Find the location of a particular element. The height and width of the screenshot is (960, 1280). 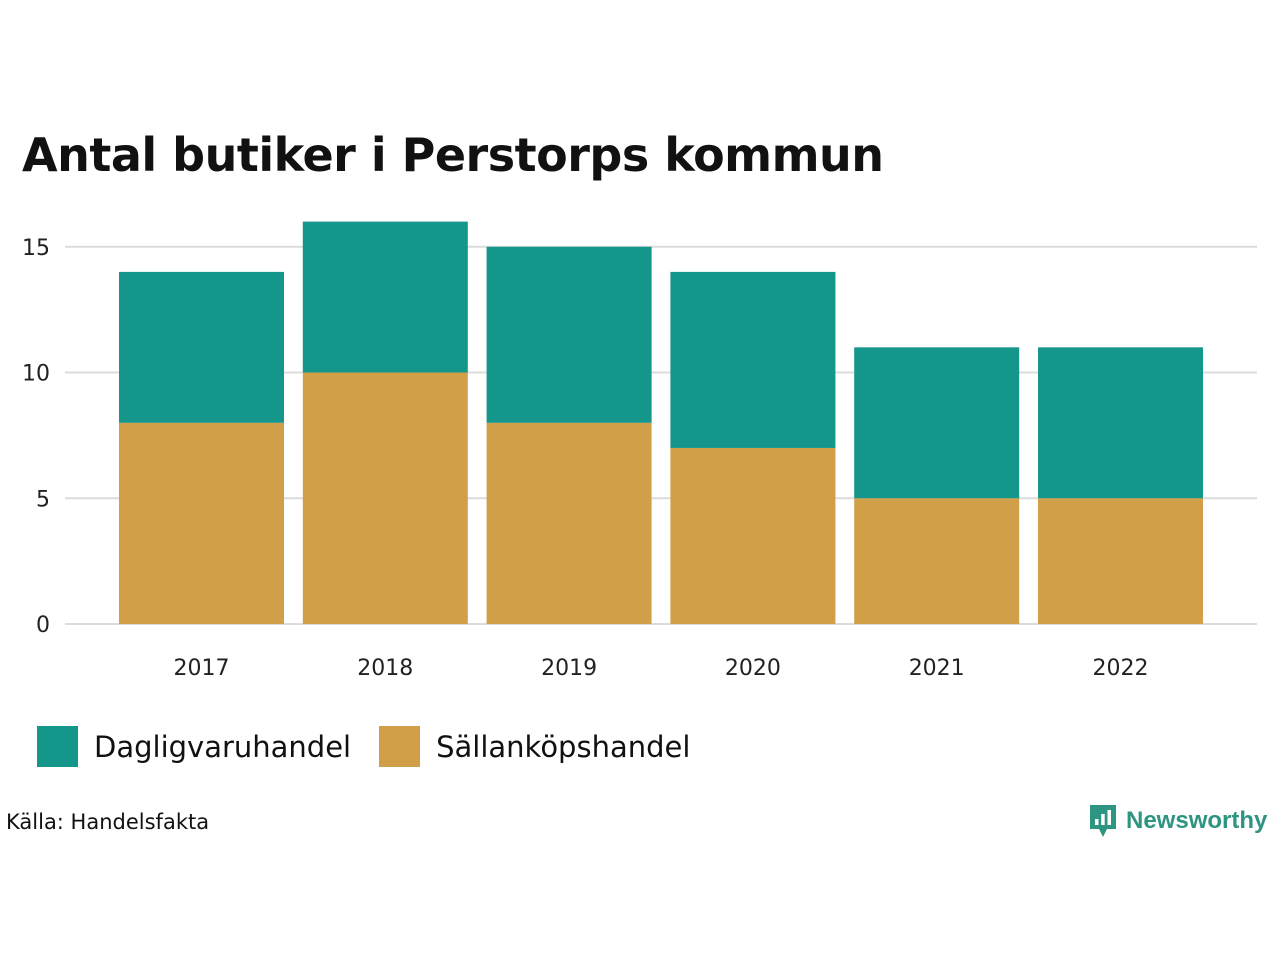

legend-label-dagligvaruhandel: Dagligvaruhandel is located at coordinates (223, 746).